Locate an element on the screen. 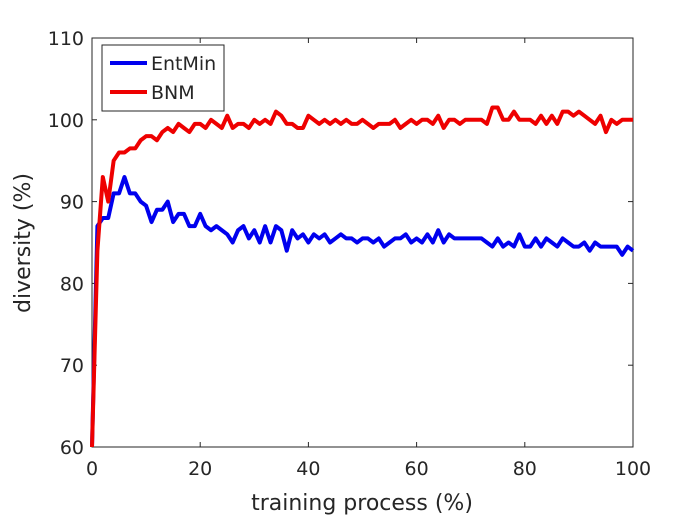  x-tick-label: 60 is located at coordinates (417, 469).